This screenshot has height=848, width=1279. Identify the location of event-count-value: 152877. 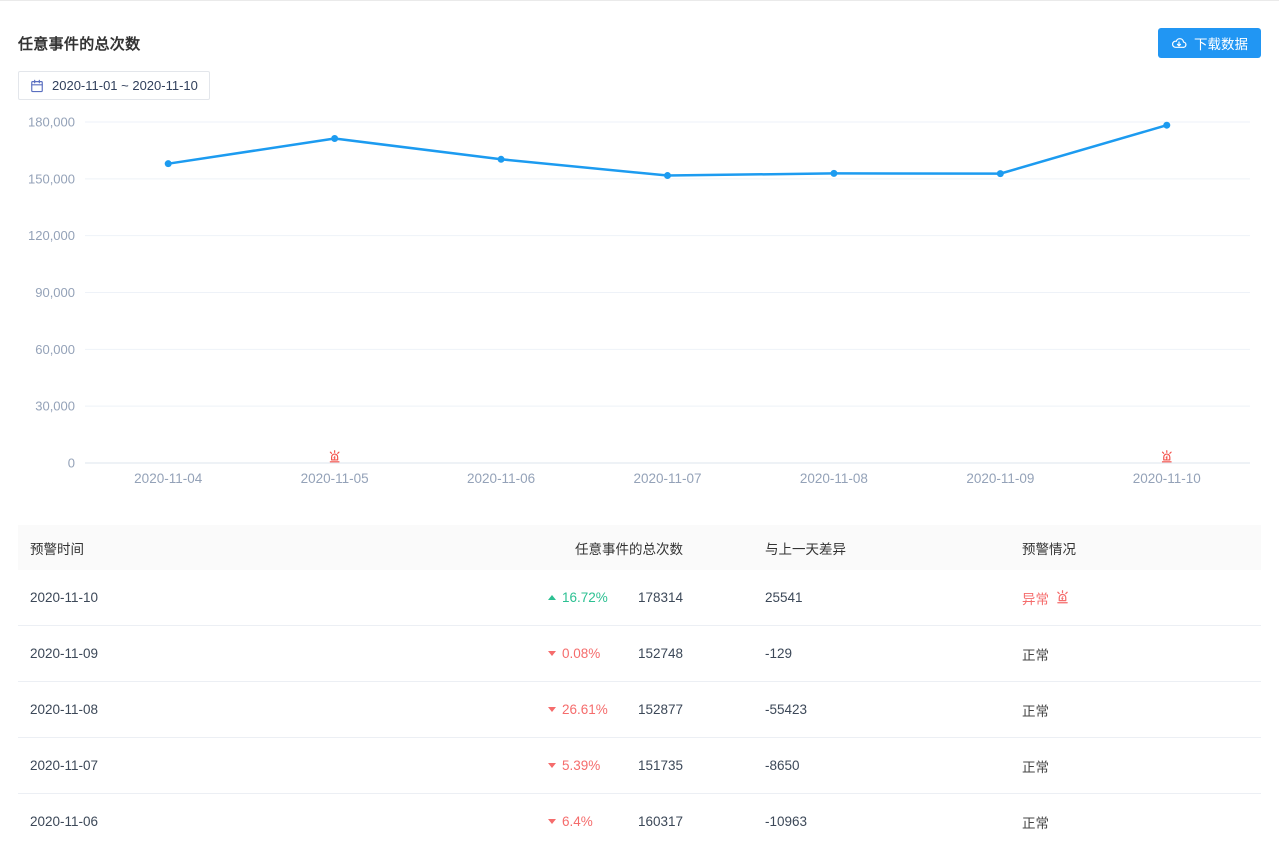
(661, 709).